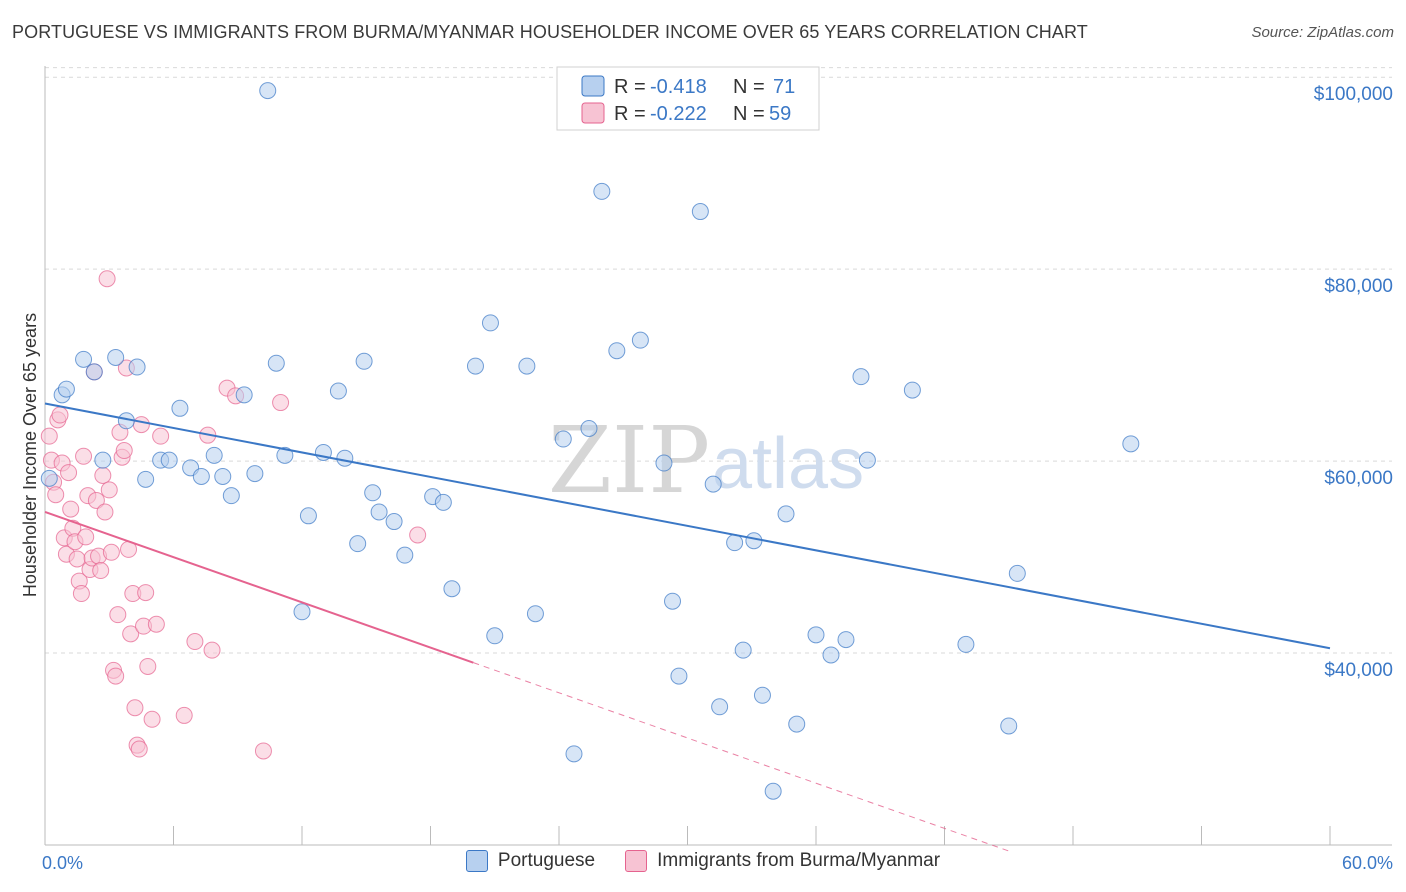 This screenshot has width=1406, height=892. What do you see at coordinates (678, 87) in the screenshot?
I see `legend-r-value-1: -0.418` at bounding box center [678, 87].